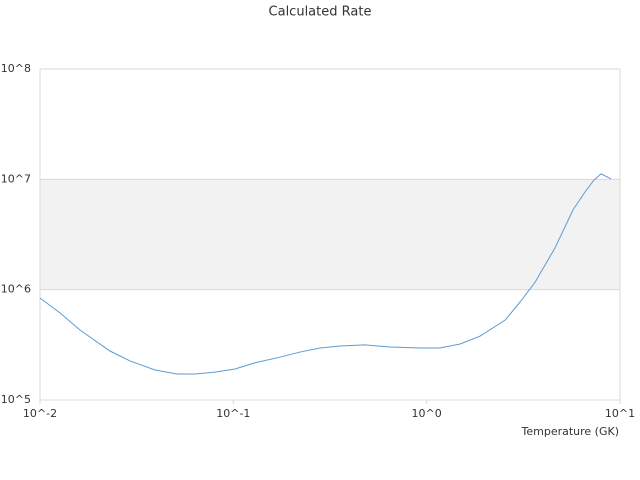 The width and height of the screenshot is (640, 480). Describe the element at coordinates (427, 413) in the screenshot. I see `x-tick-label: 10^0` at that location.